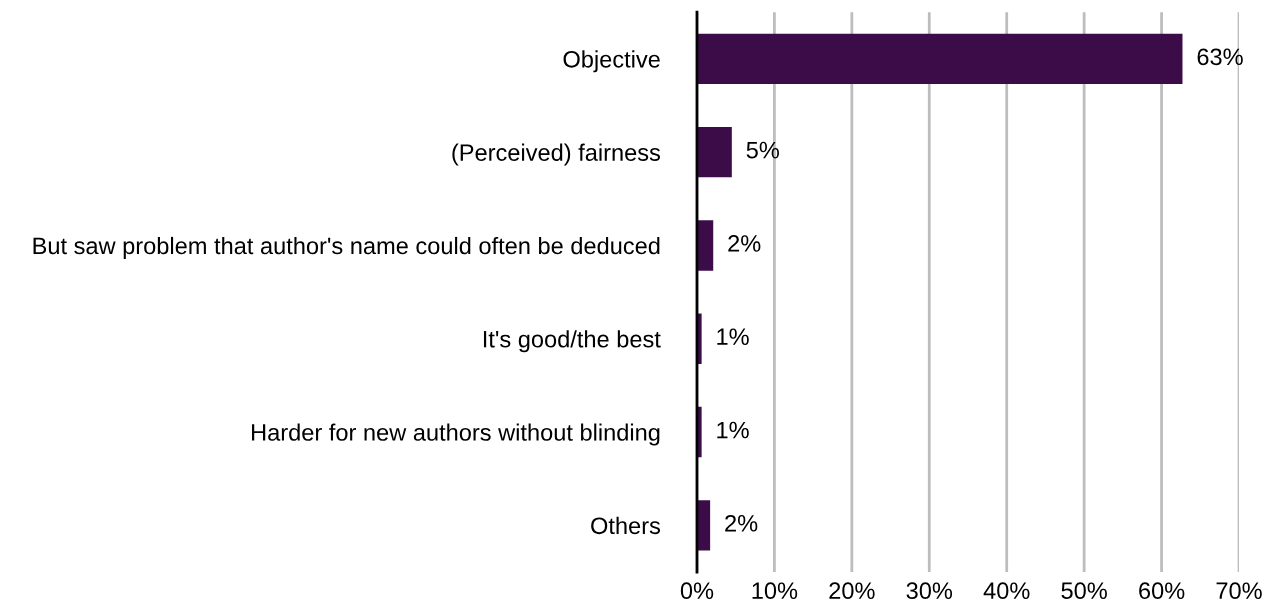 The height and width of the screenshot is (610, 1273). Describe the element at coordinates (611, 61) in the screenshot. I see `y-tick-label: Objective` at that location.